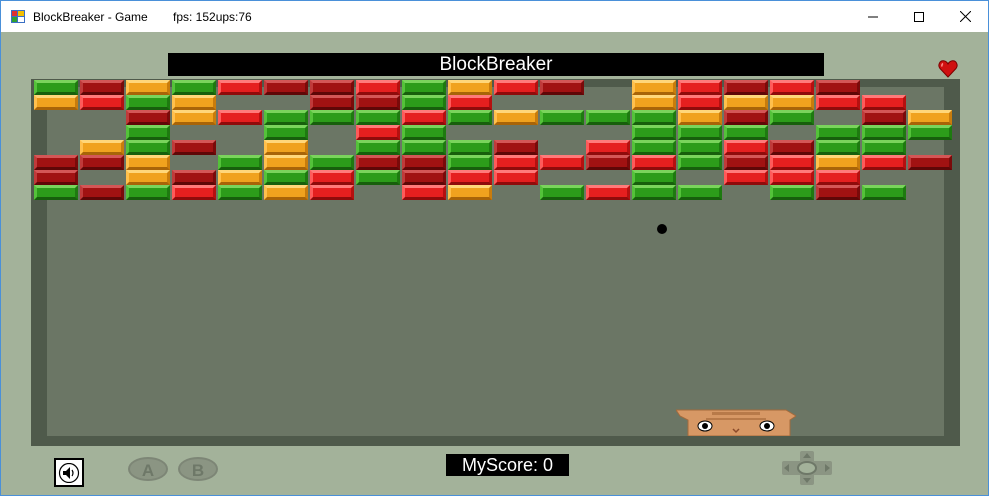 The image size is (989, 496). I want to click on b-button: B, so click(198, 469).